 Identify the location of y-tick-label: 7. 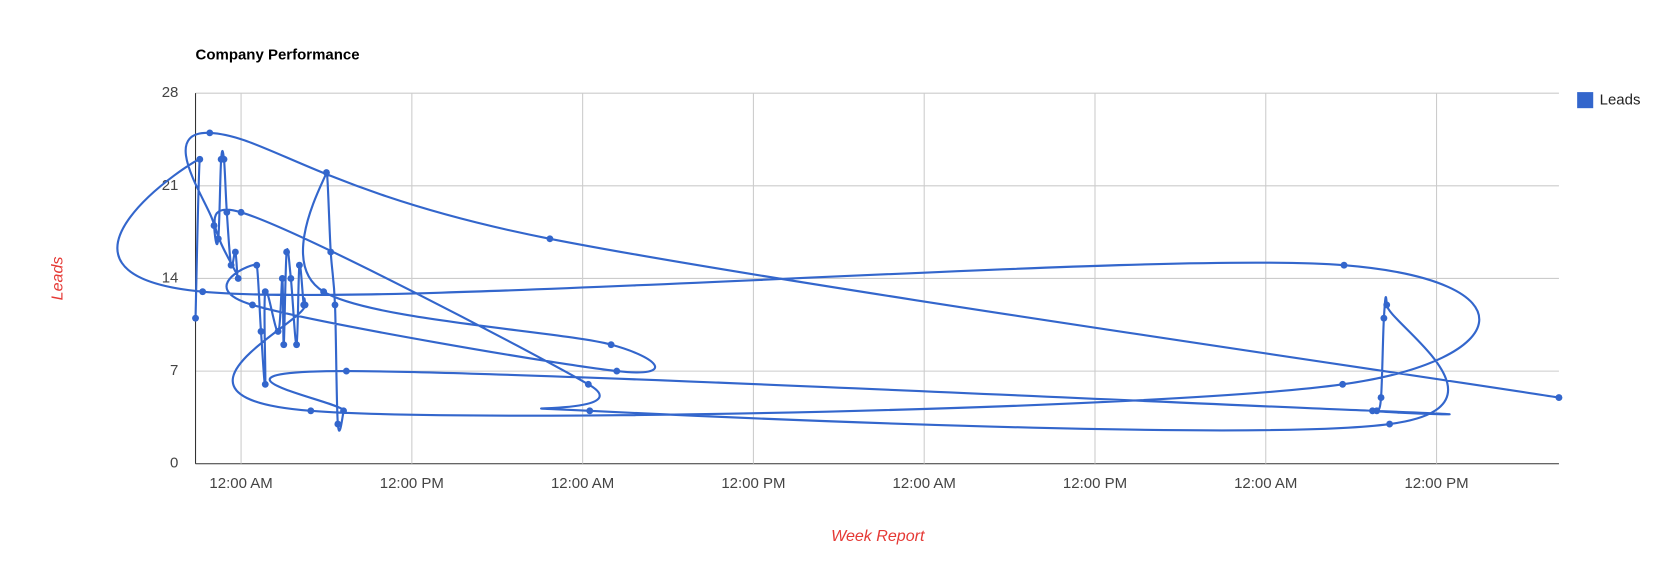
(174, 370).